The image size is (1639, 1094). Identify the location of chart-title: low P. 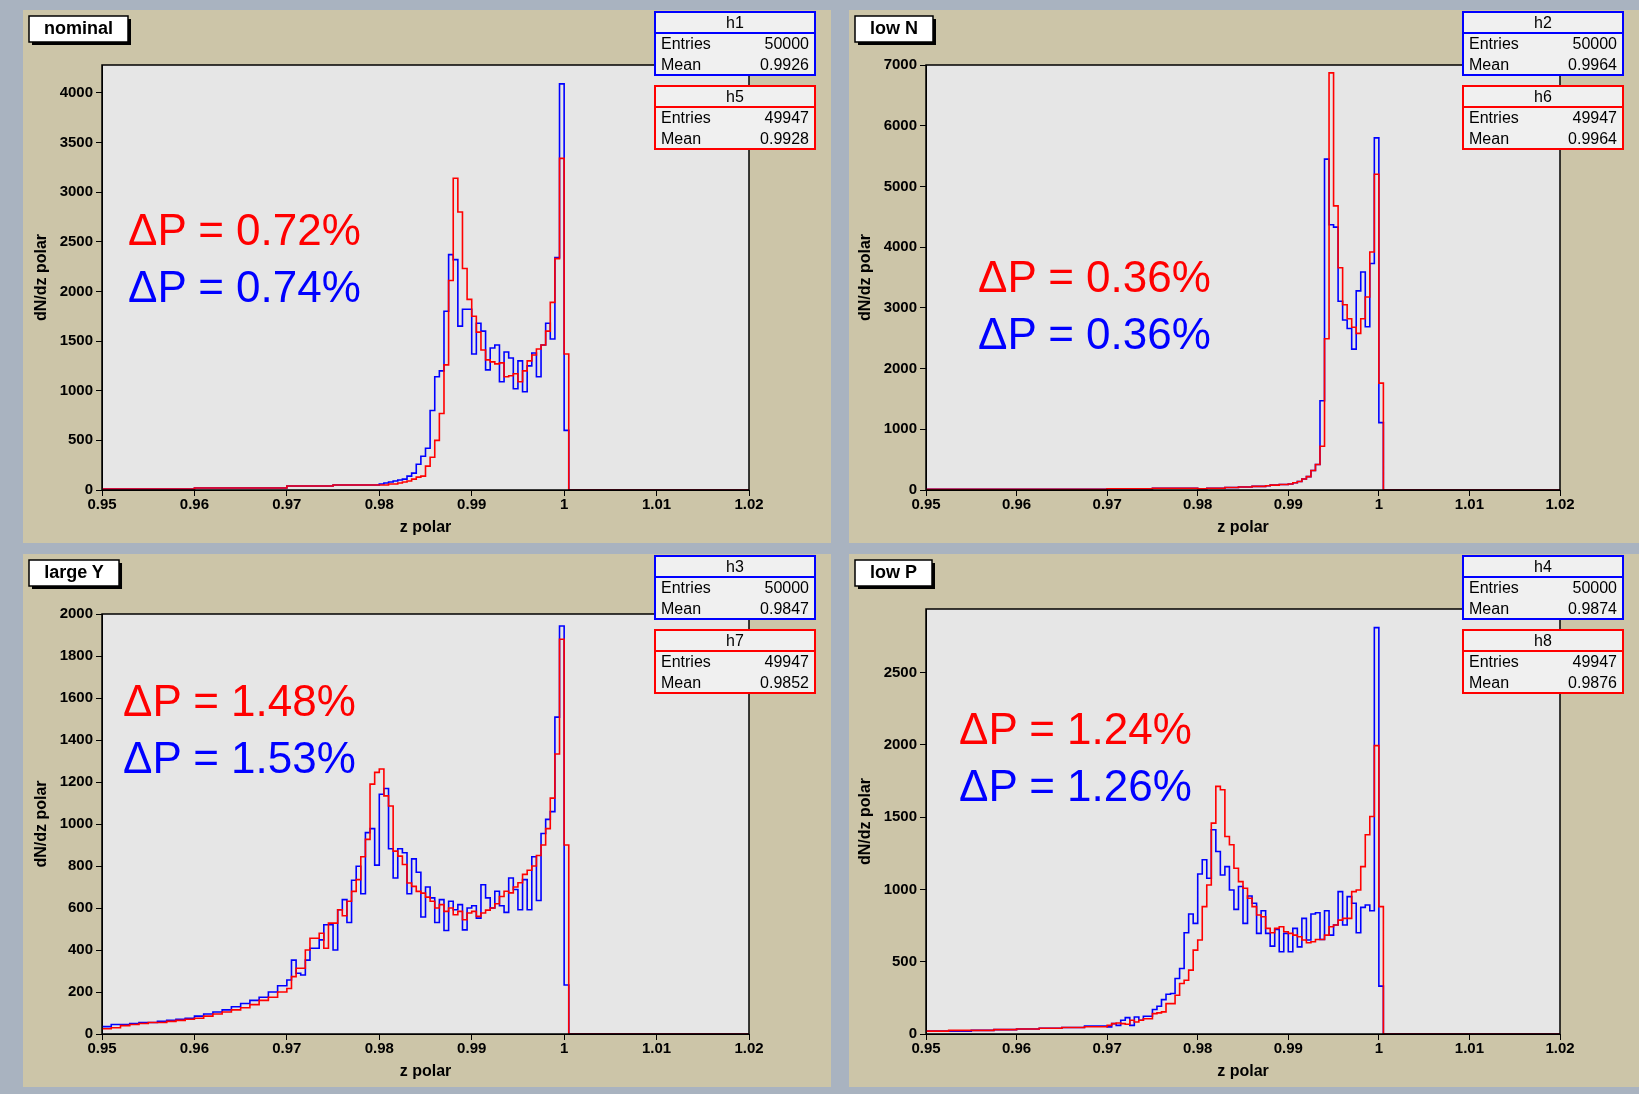
(893, 571).